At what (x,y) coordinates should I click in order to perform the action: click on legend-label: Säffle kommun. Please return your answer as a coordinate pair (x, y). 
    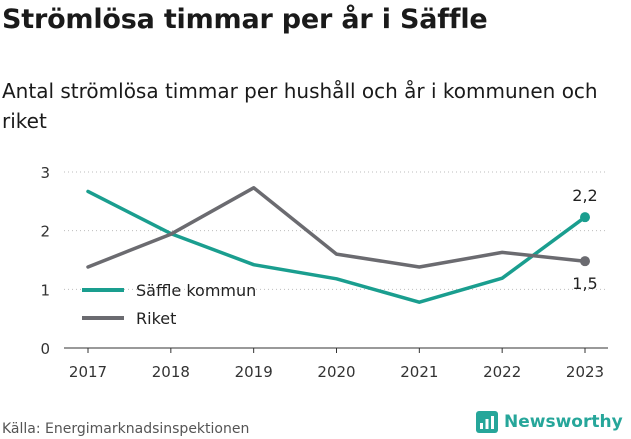
    Looking at the image, I should click on (196, 290).